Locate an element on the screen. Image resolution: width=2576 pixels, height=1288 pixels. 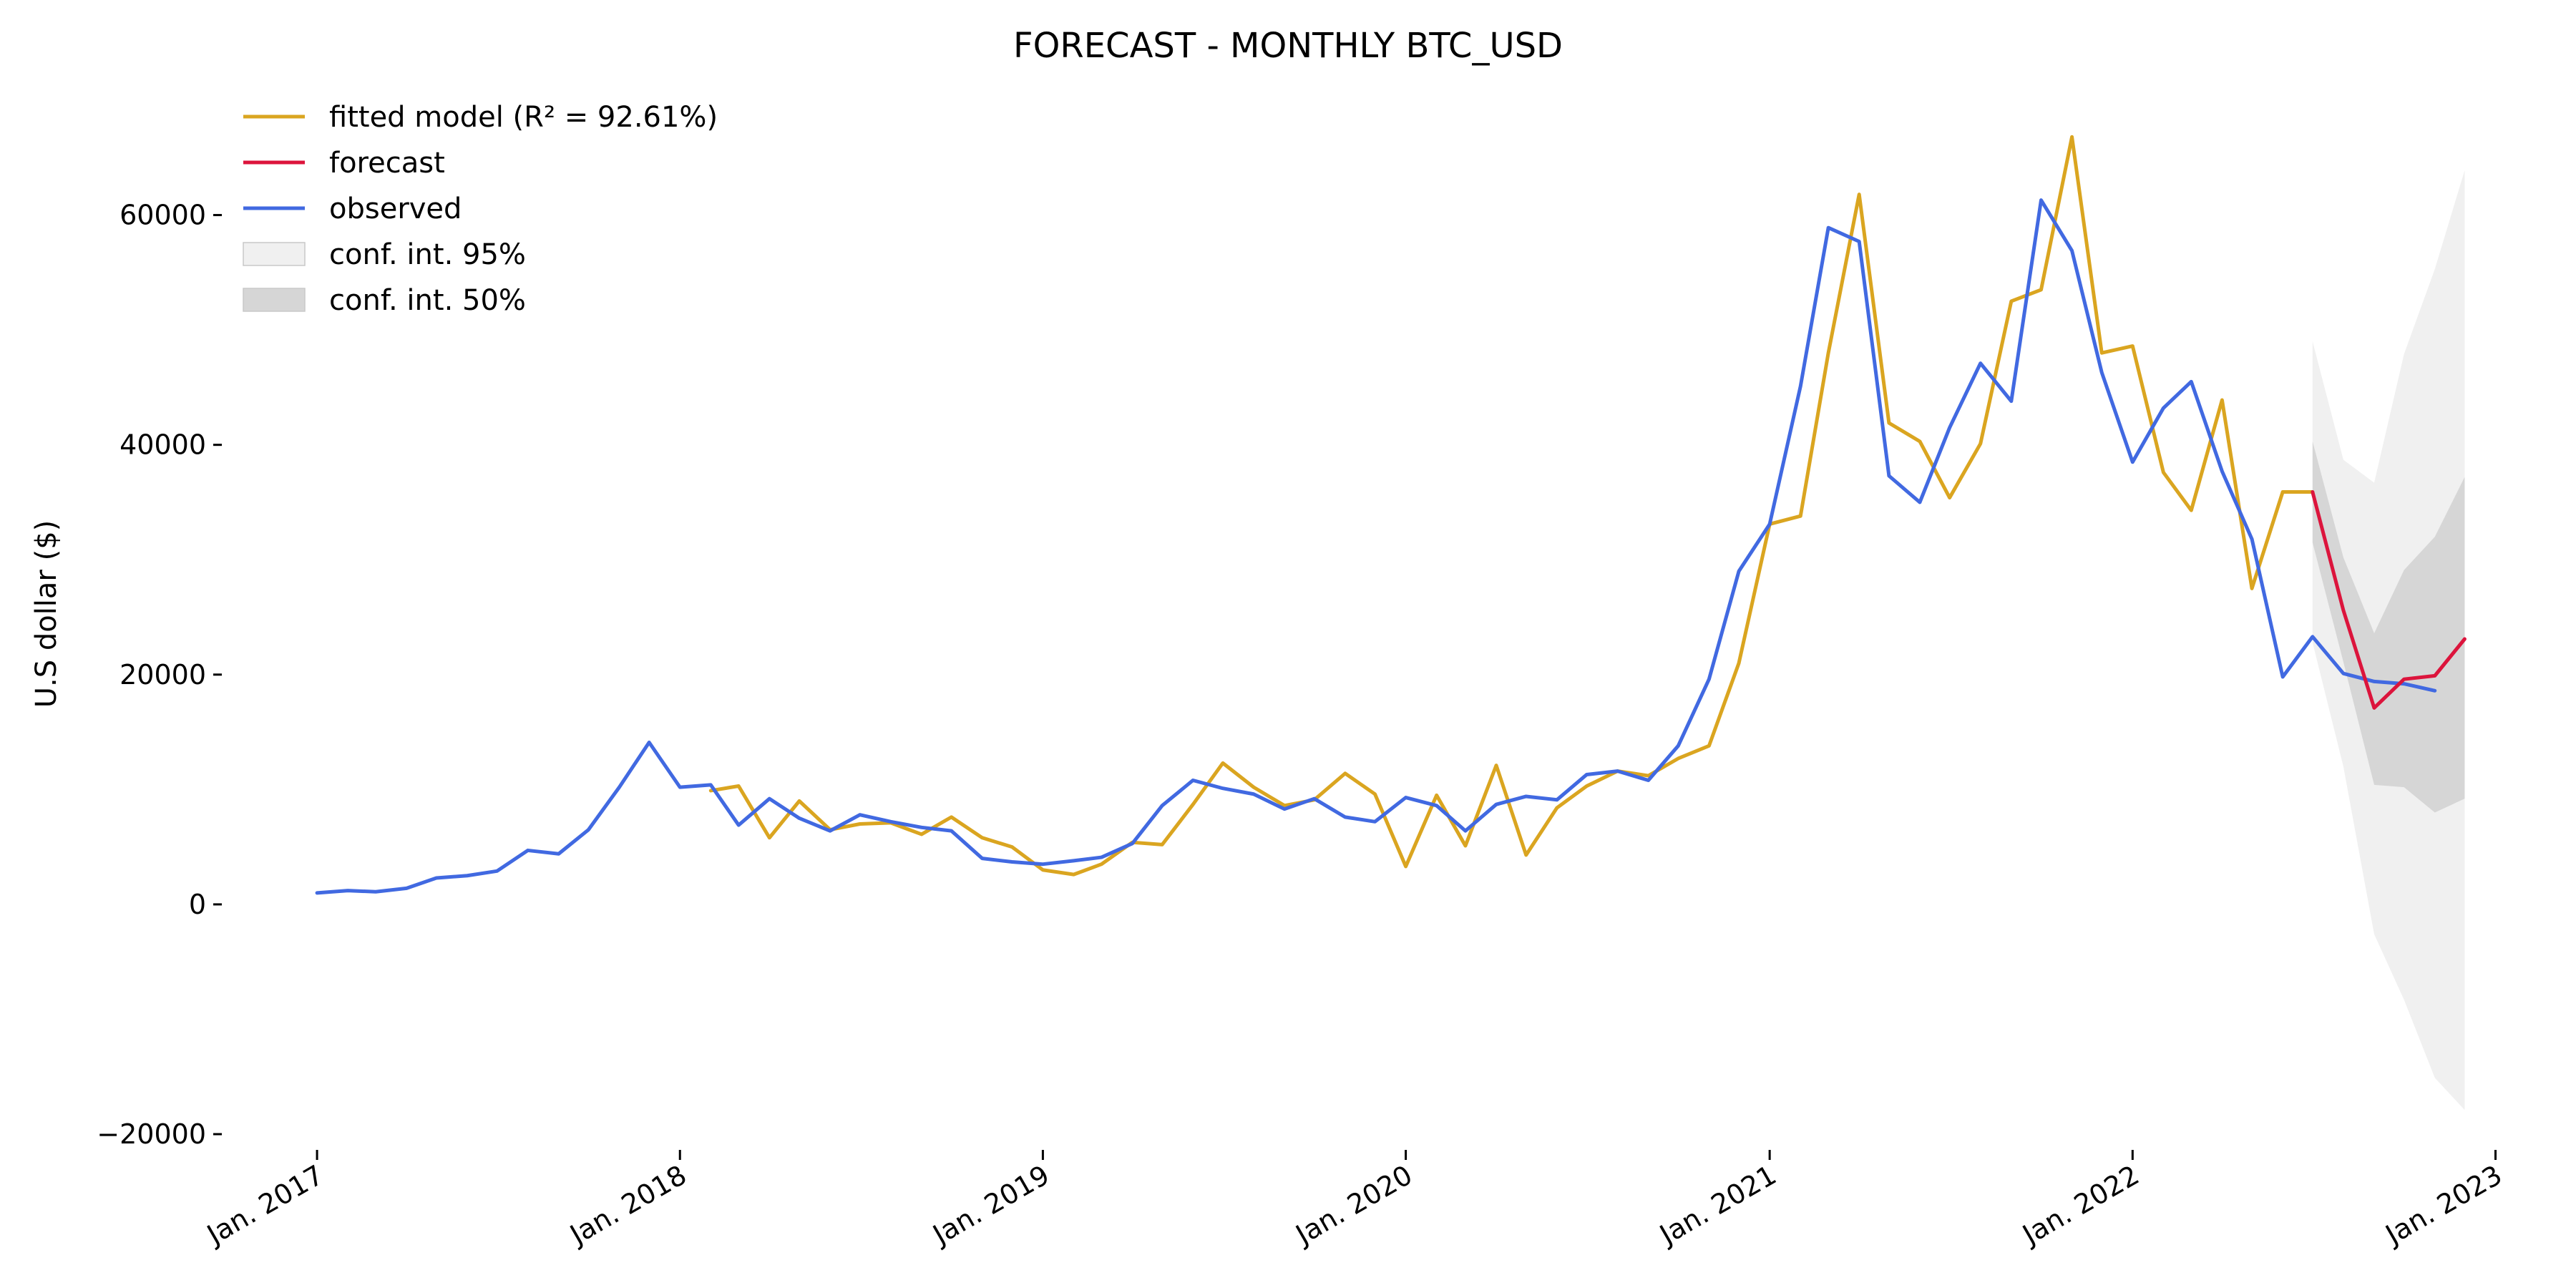
x-tick-label: Jan. 2020 is located at coordinates (1353, 1205).